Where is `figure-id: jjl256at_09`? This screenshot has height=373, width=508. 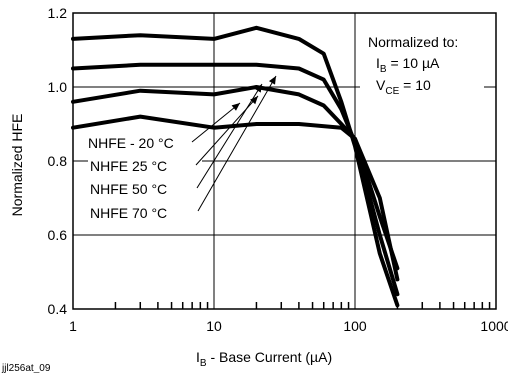 figure-id: jjl256at_09 is located at coordinates (26, 368).